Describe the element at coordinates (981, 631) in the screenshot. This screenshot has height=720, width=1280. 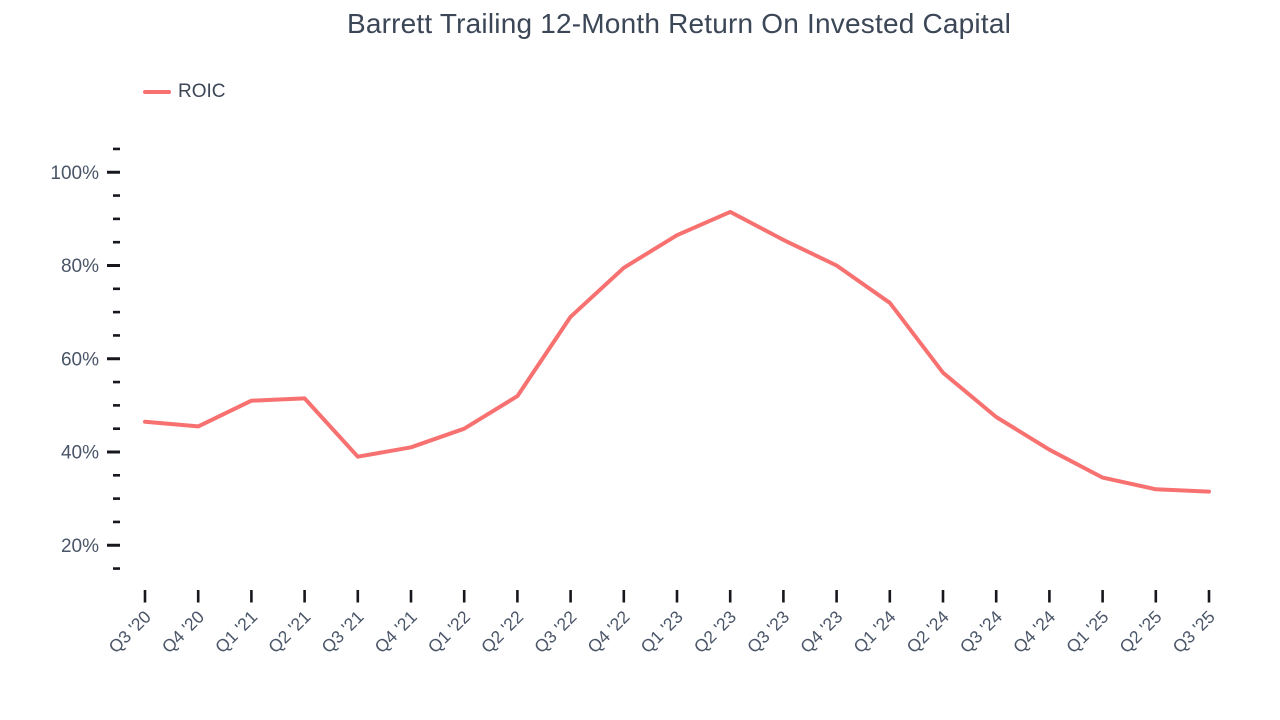
I see `x-axis-tick-label: Q3 '24` at that location.